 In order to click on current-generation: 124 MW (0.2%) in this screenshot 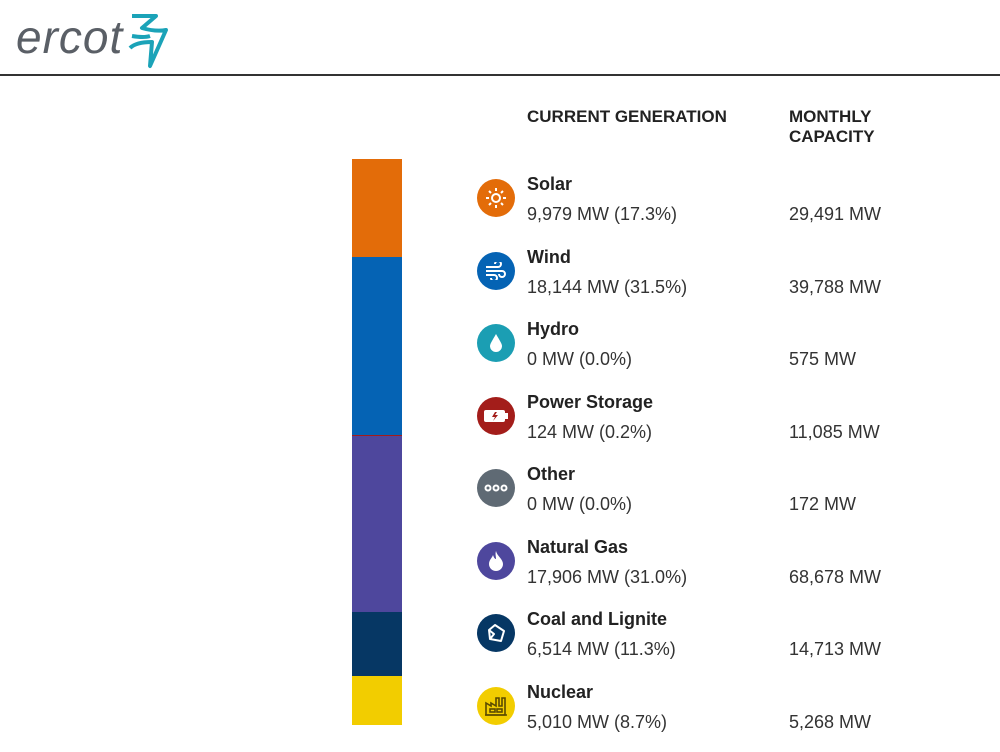, I will do `click(590, 431)`.